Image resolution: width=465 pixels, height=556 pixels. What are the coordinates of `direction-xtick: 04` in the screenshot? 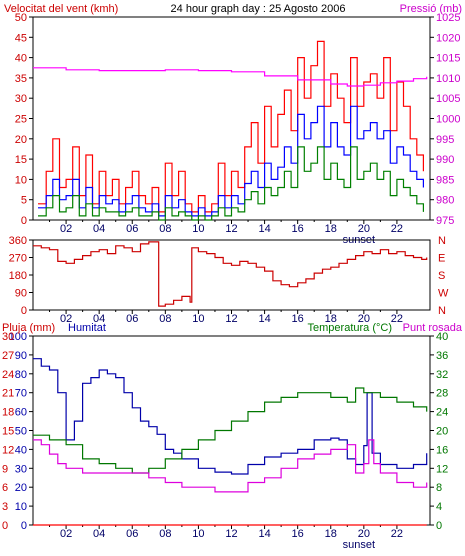 It's located at (99, 319).